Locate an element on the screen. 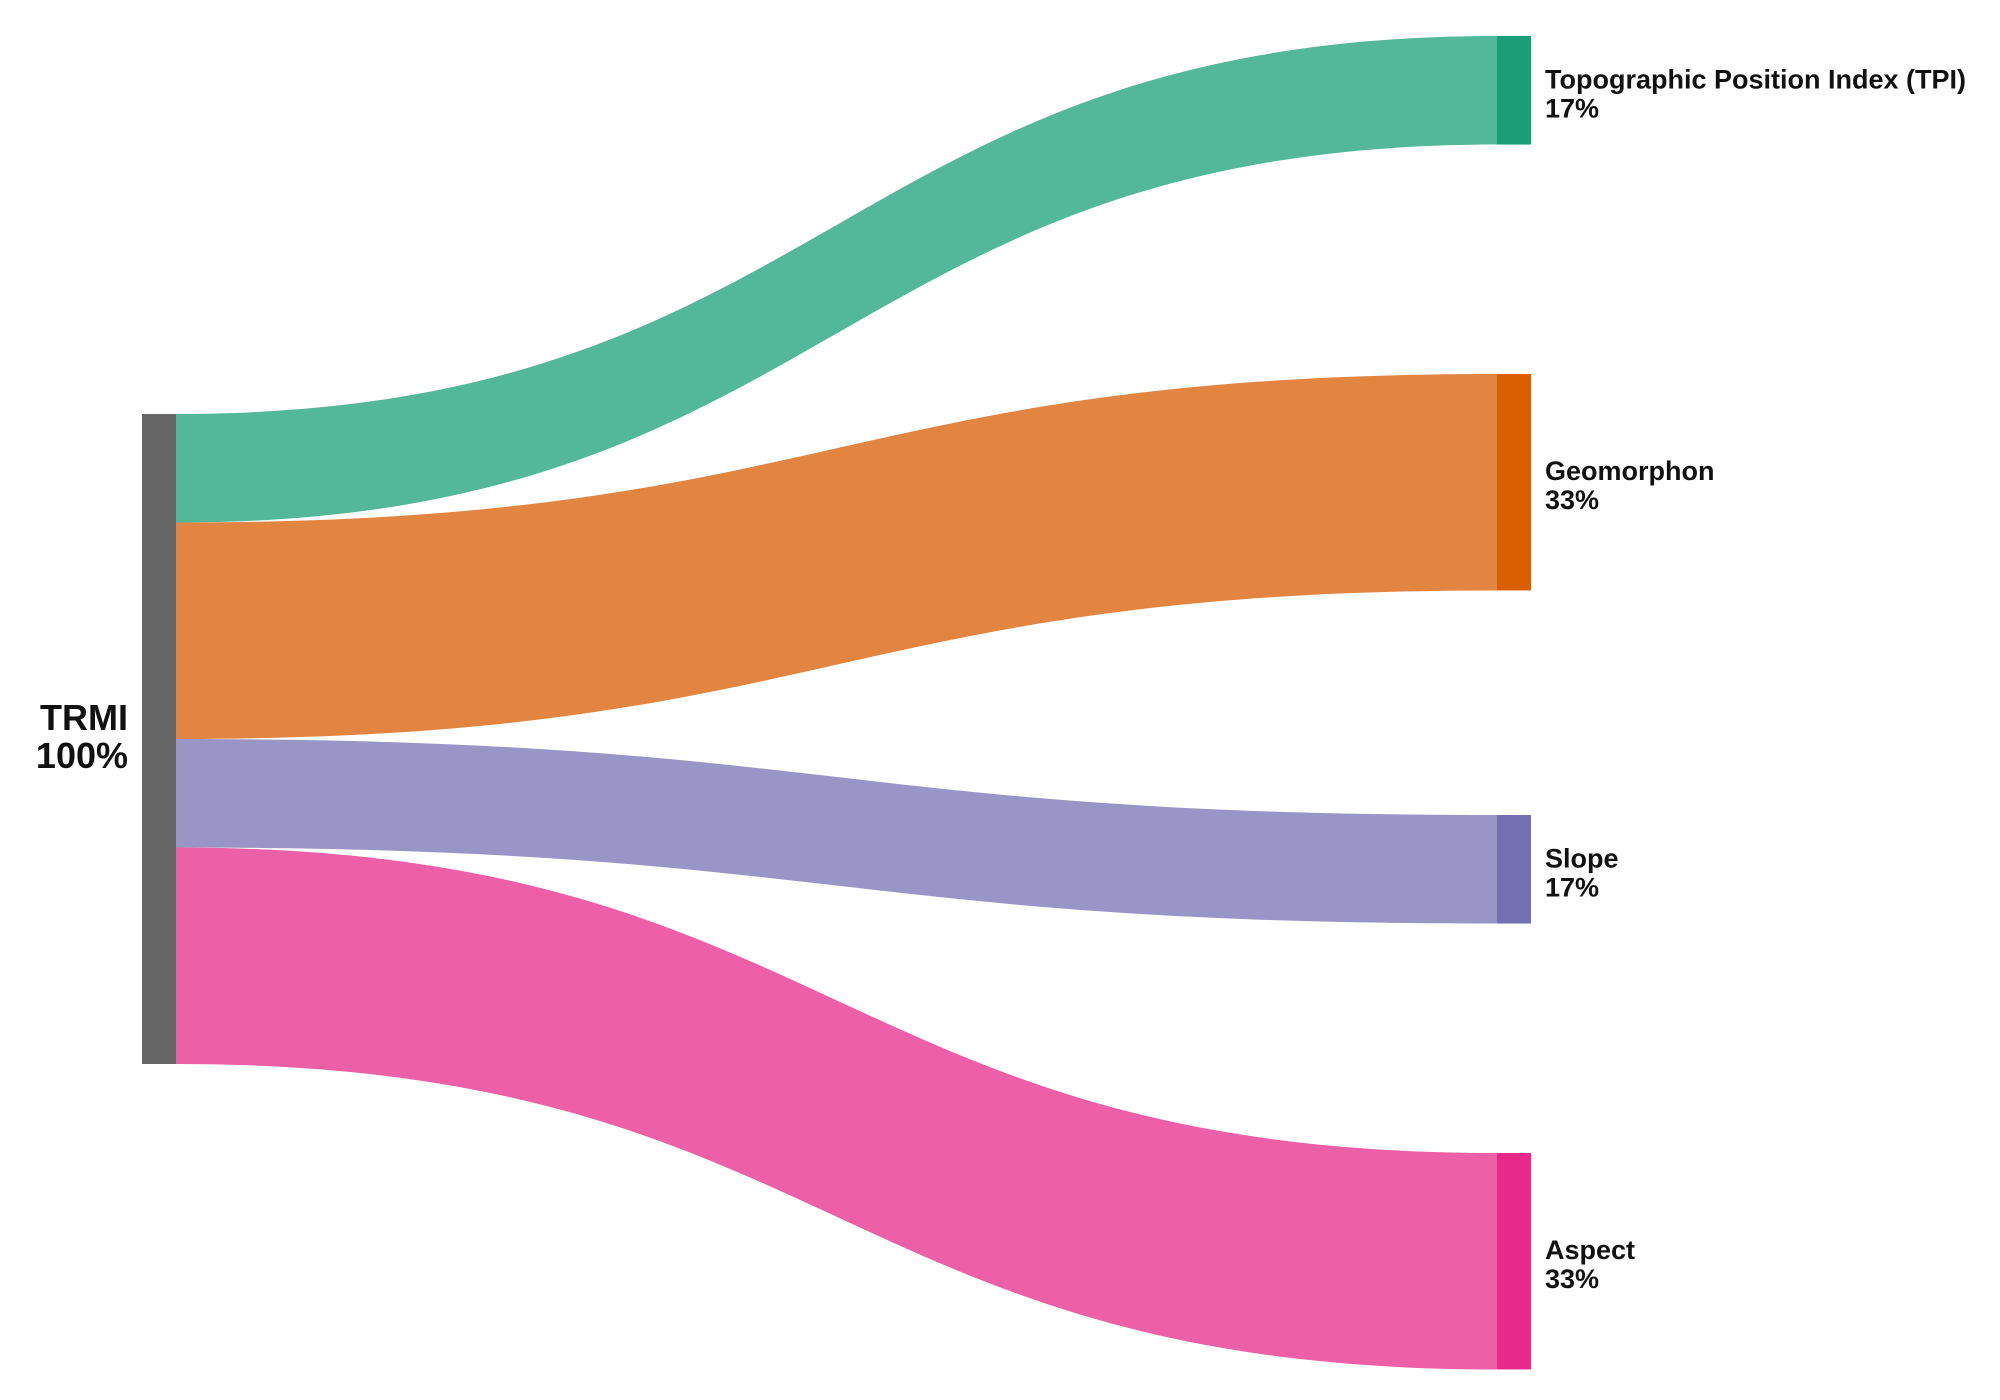 The width and height of the screenshot is (2000, 1400). source-percent-label: 100% is located at coordinates (82, 755).